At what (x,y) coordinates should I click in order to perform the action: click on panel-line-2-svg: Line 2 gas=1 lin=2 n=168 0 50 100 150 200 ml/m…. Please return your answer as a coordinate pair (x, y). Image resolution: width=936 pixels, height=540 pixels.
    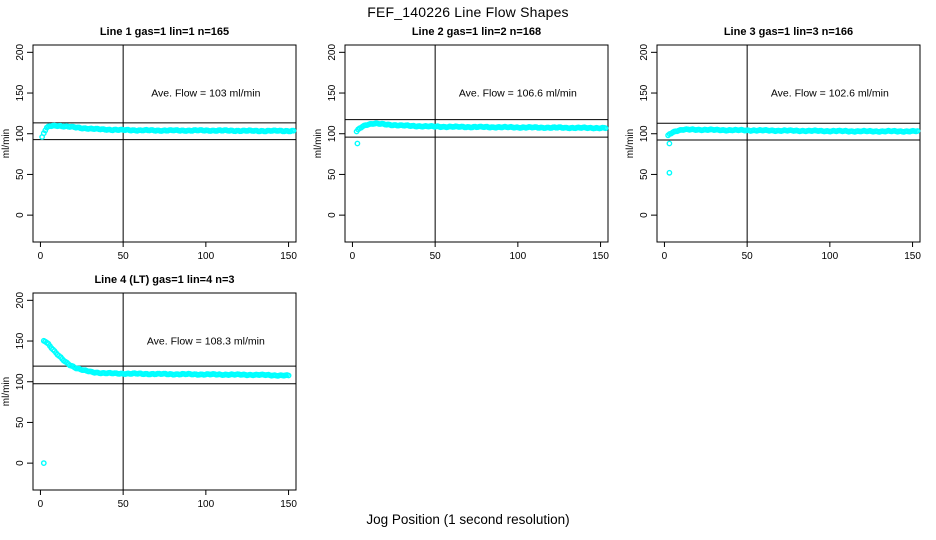
    Looking at the image, I should click on (461, 144).